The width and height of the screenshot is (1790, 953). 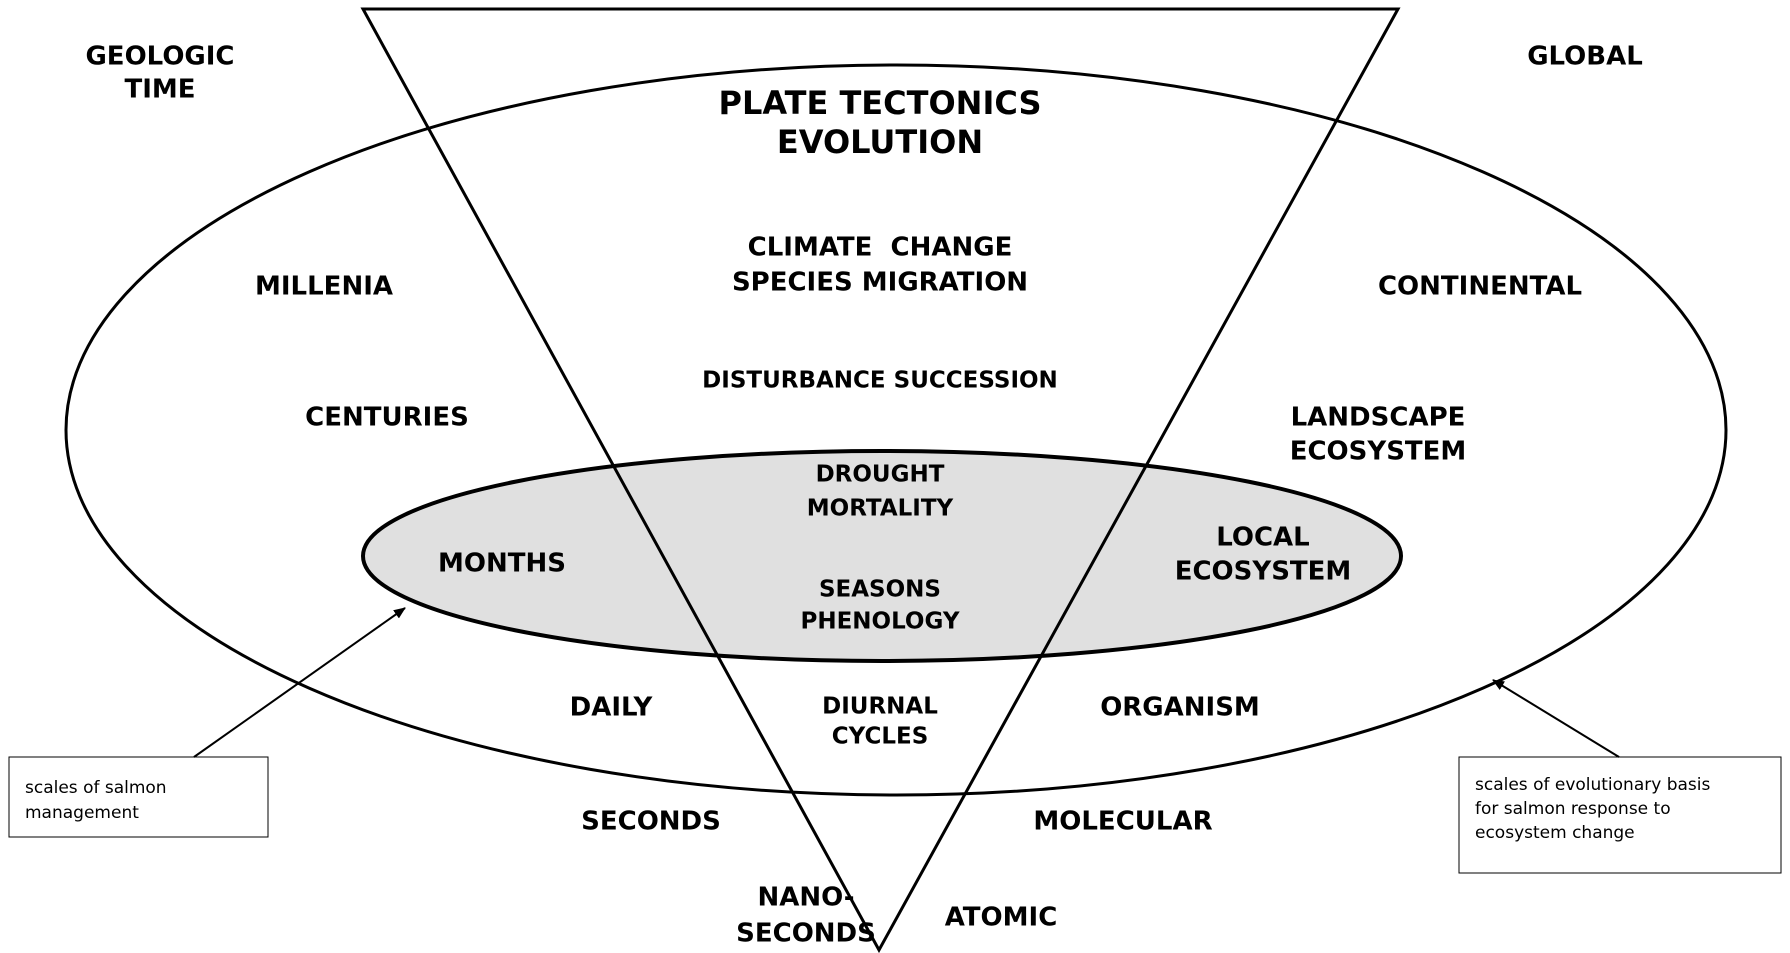 I want to click on label: MORTALITY, so click(x=880, y=509).